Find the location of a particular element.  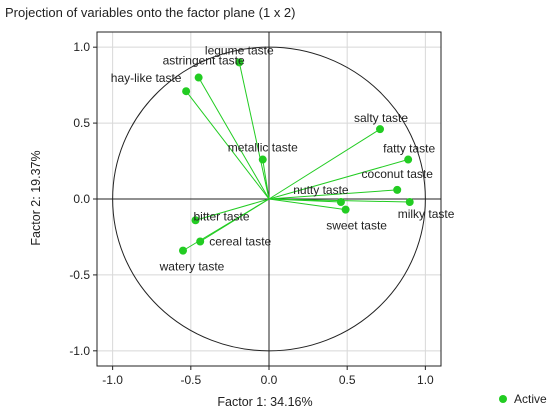

point-label: watery taste is located at coordinates (192, 267).